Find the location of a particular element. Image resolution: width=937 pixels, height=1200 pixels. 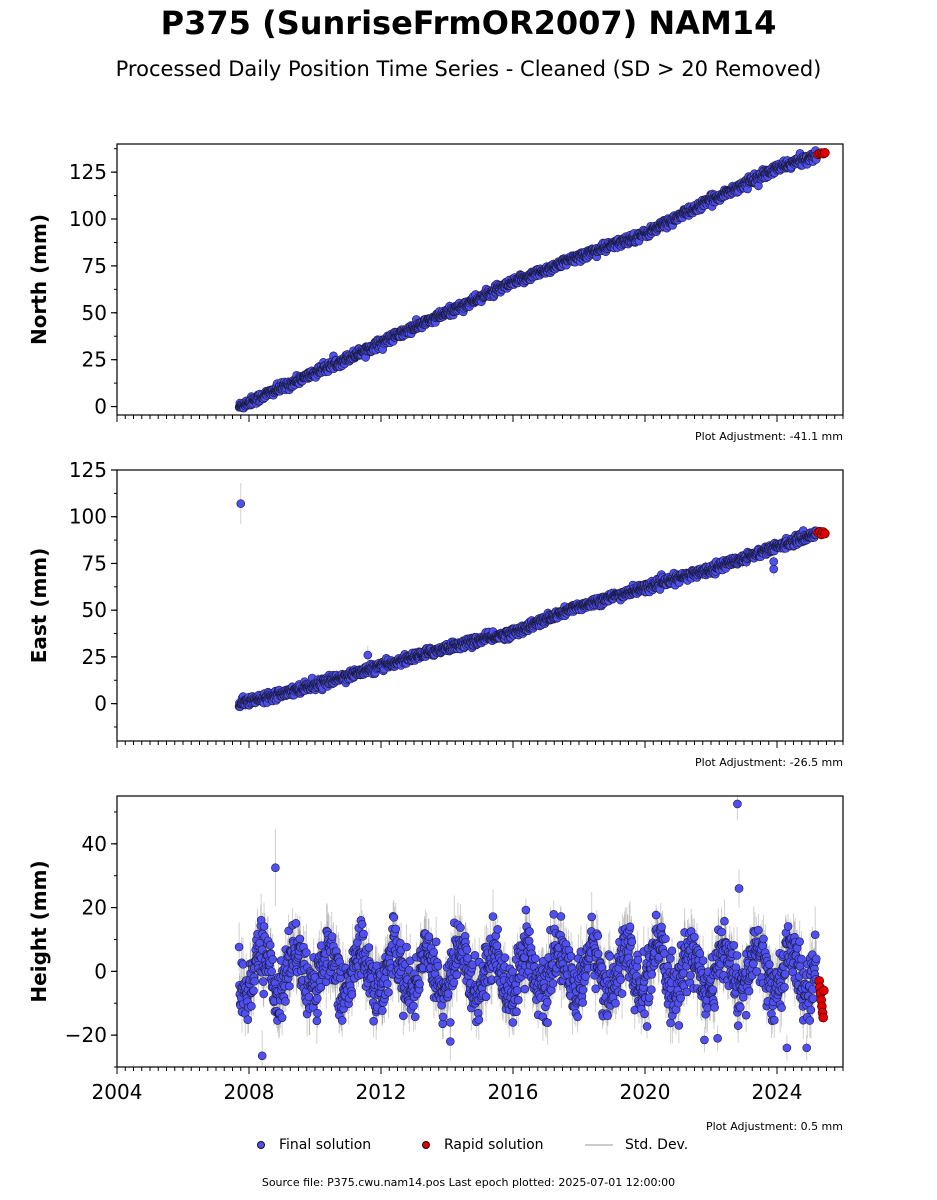

y-tick-label: 75 is located at coordinates (94, 266).